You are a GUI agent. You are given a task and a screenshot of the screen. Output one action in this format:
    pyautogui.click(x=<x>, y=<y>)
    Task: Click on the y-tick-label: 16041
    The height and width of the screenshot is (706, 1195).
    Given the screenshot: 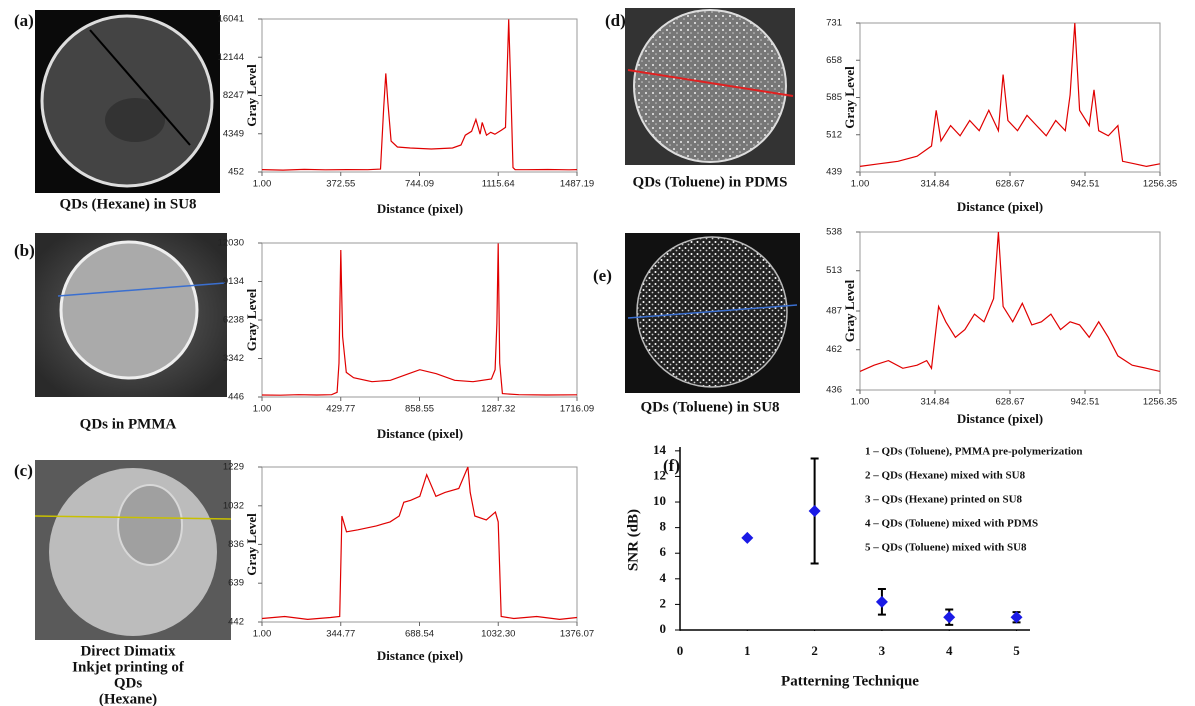 What is the action you would take?
    pyautogui.click(x=231, y=19)
    